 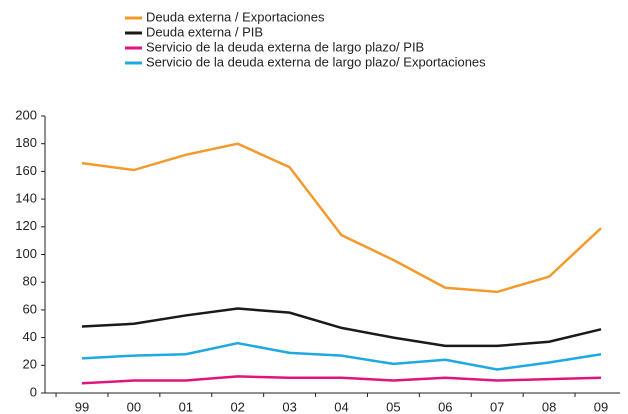 What do you see at coordinates (237, 406) in the screenshot?
I see `x-tick-label: 02` at bounding box center [237, 406].